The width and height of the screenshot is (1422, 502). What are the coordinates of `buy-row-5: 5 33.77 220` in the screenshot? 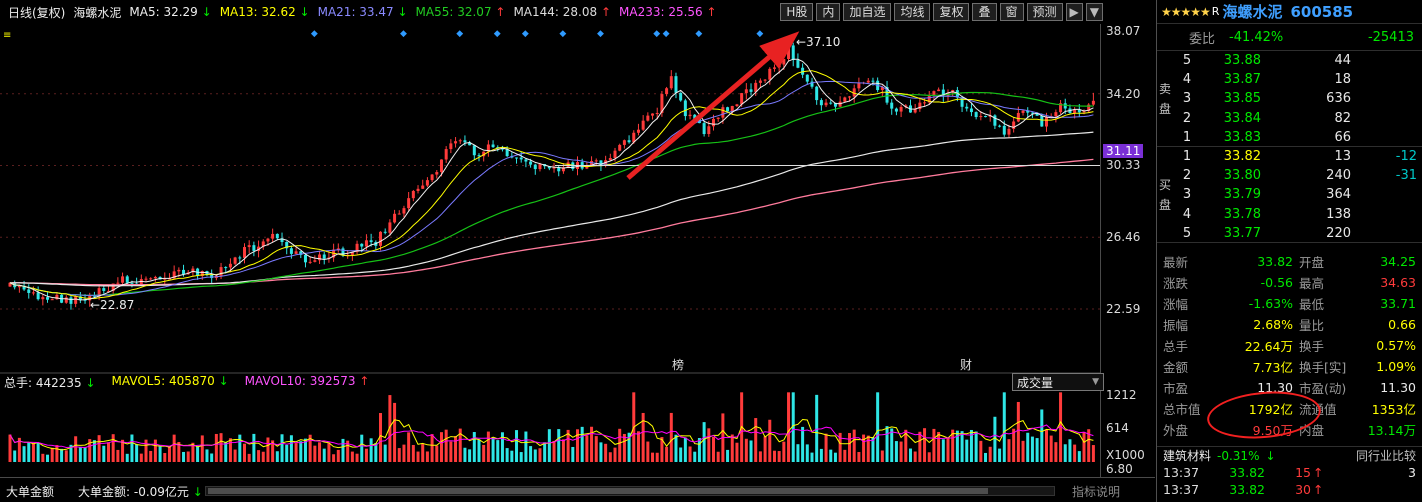 It's located at (1297, 233).